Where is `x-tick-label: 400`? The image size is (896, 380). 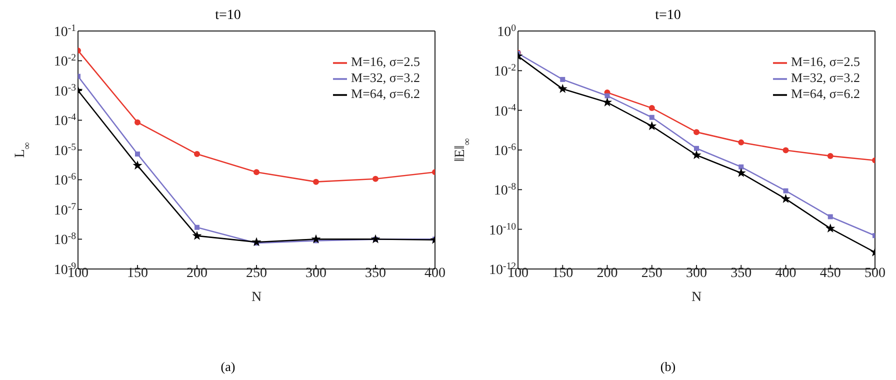 x-tick-label: 400 is located at coordinates (435, 273).